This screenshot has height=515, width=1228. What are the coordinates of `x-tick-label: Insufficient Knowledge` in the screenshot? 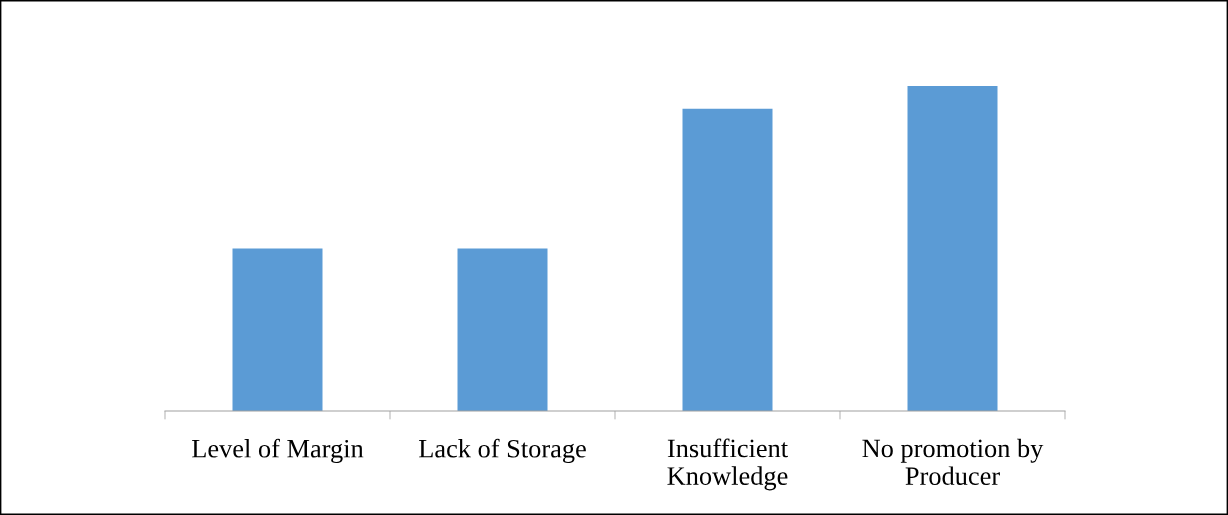 It's located at (727, 464).